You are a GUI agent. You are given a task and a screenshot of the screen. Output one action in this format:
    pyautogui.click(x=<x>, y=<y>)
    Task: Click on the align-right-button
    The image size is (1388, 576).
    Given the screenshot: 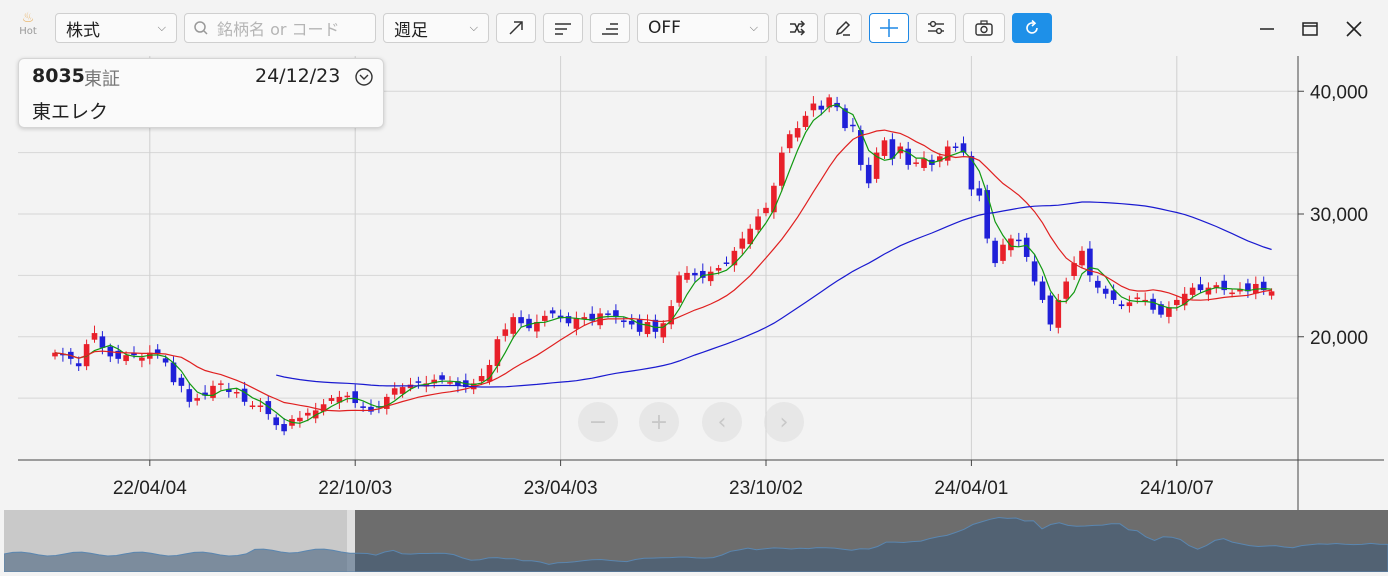 What is the action you would take?
    pyautogui.click(x=610, y=28)
    